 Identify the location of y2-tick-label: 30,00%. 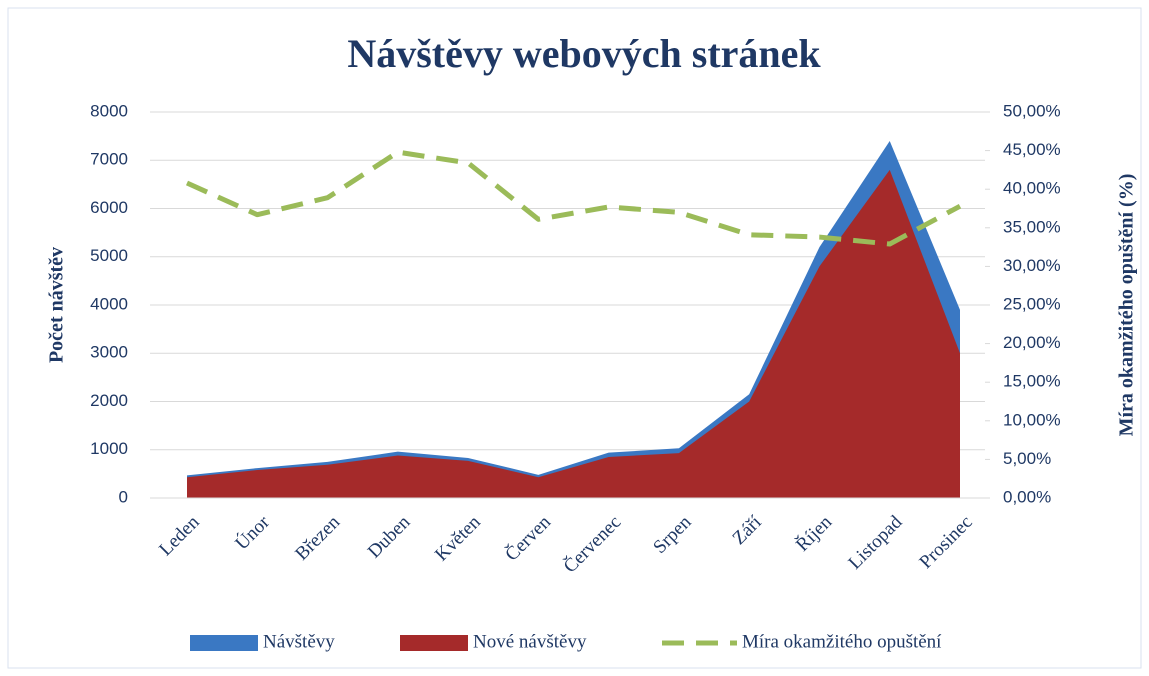
(1032, 265).